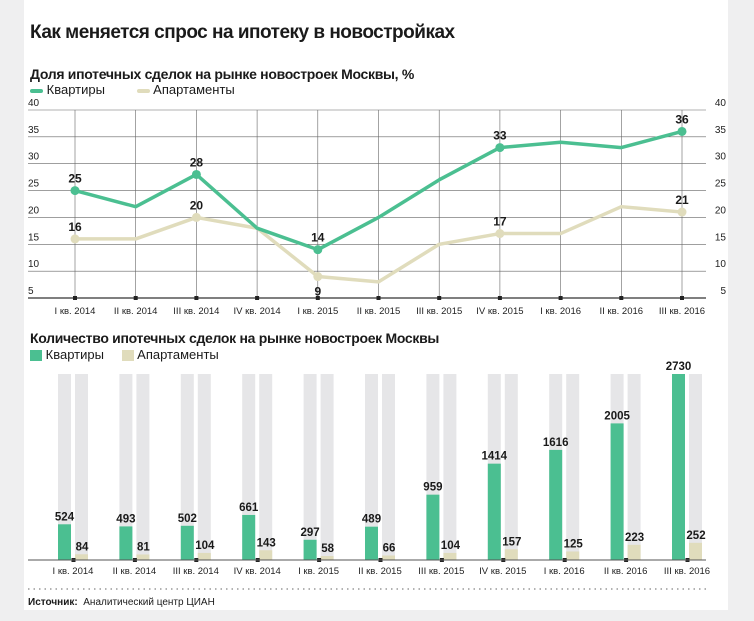  What do you see at coordinates (34, 237) in the screenshot?
I see `y-tick-label-left: 15` at bounding box center [34, 237].